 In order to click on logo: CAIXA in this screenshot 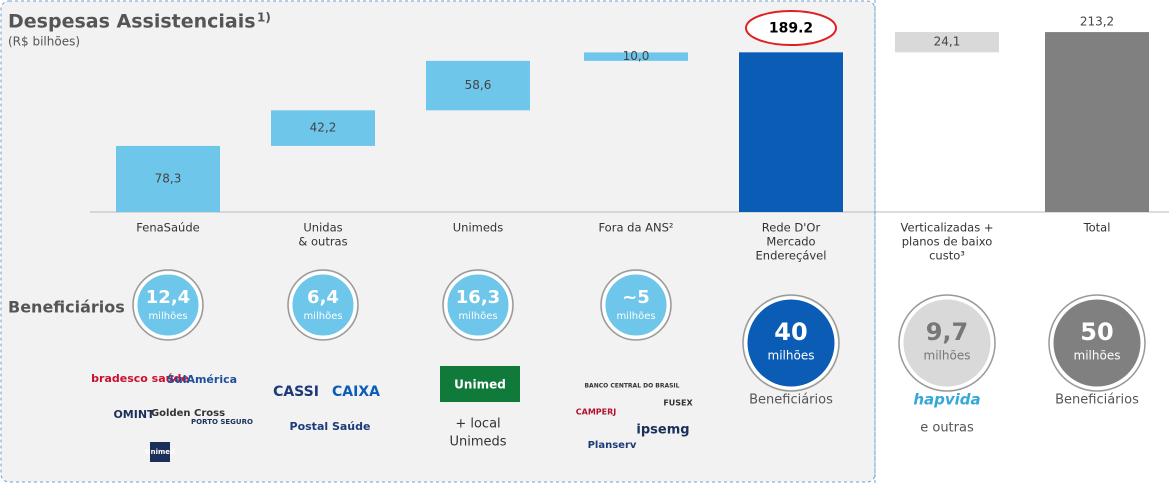, I will do `click(356, 392)`.